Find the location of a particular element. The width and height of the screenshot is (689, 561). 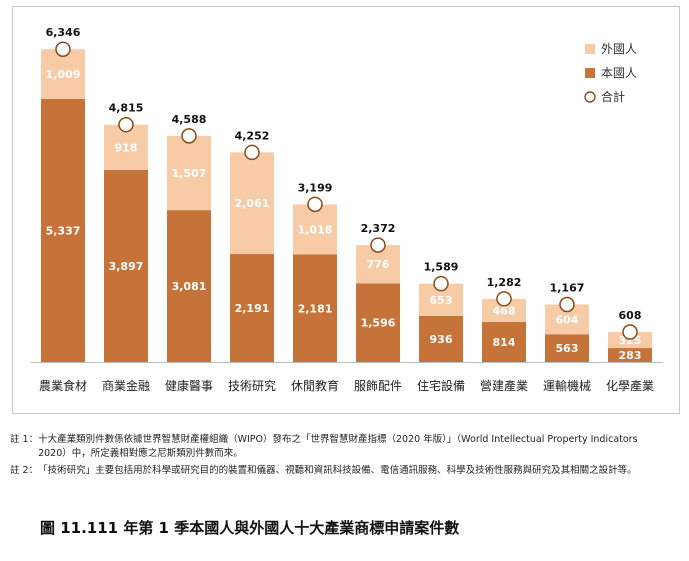

data-label-foreign: 776 is located at coordinates (378, 264).